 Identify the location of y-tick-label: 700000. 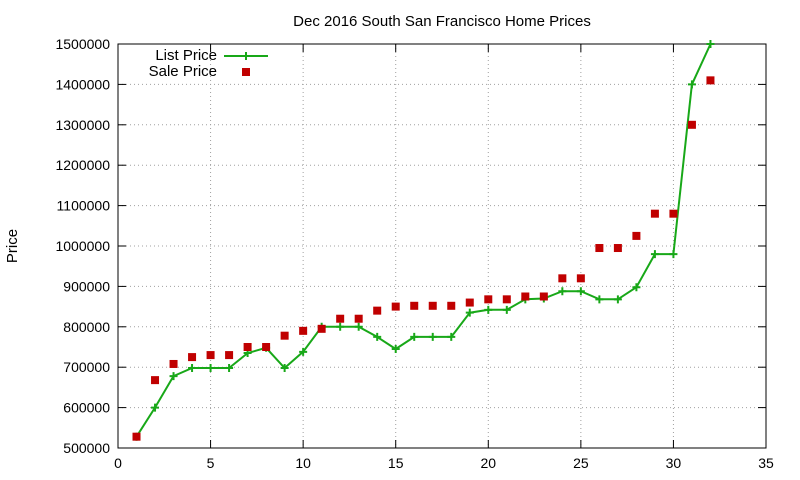
(86, 367).